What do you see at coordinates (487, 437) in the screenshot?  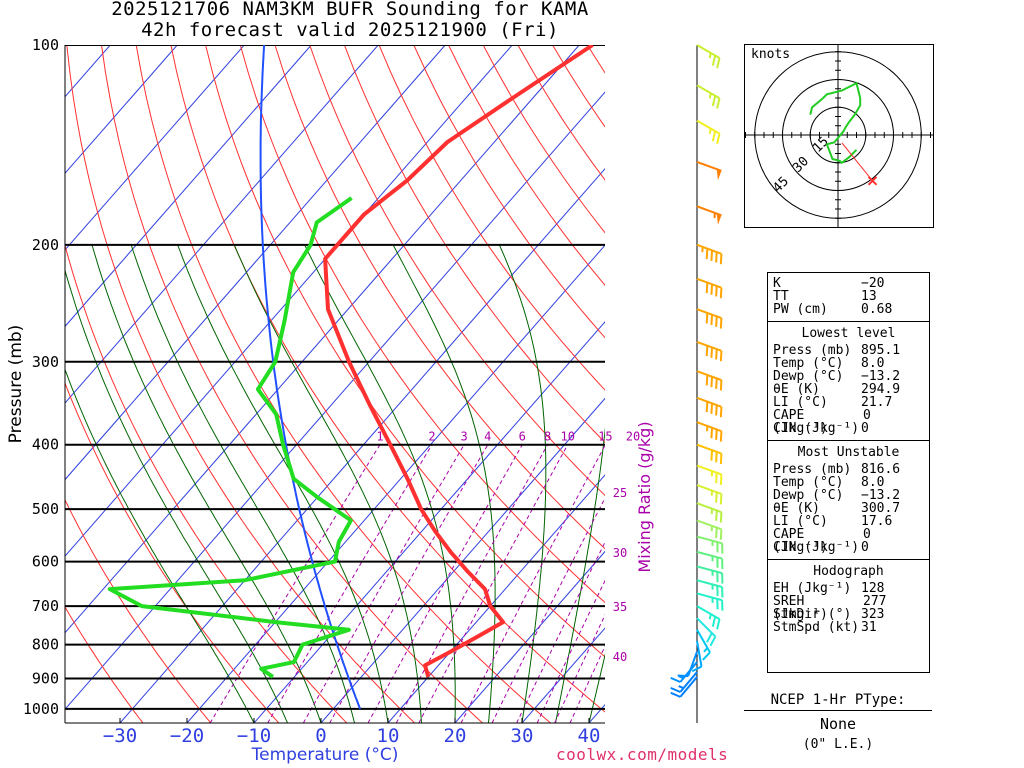 I see `mixing-ratio-label: 4` at bounding box center [487, 437].